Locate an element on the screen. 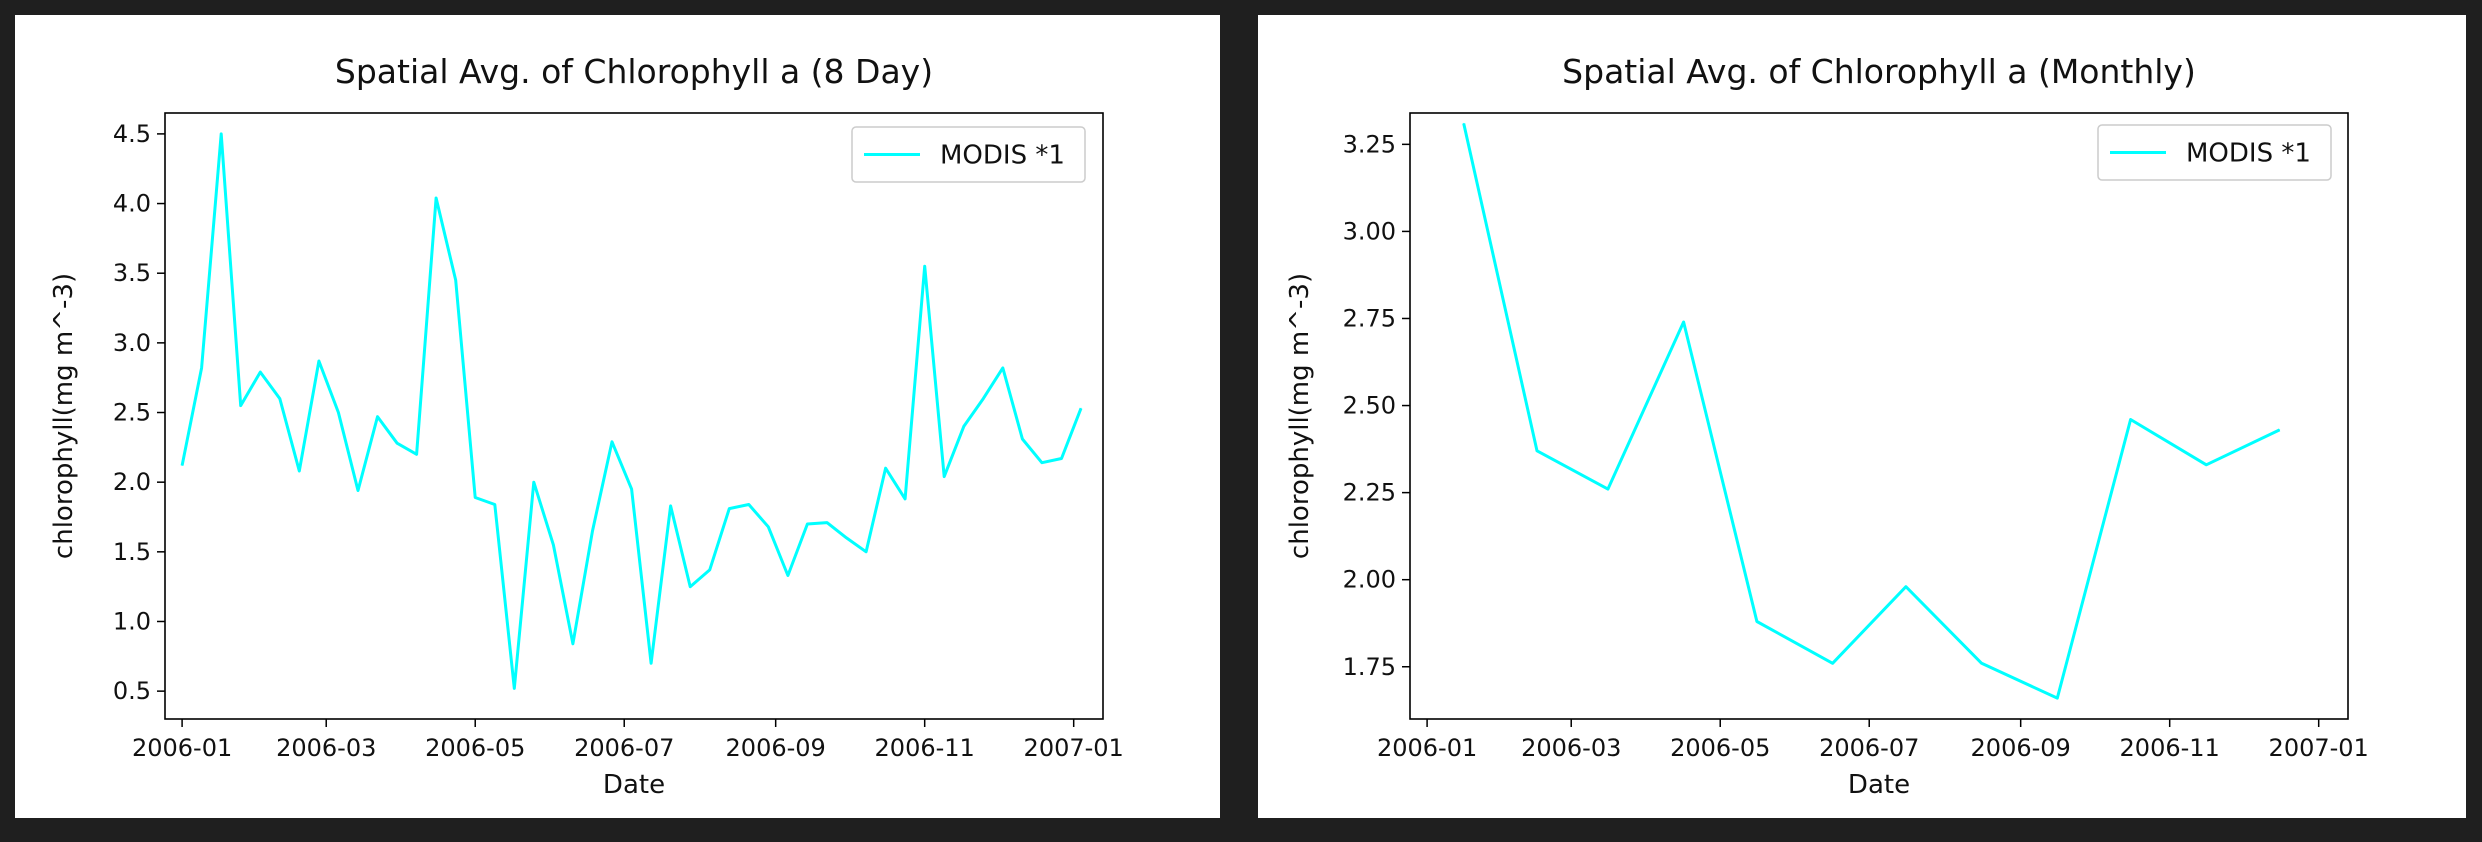  y-tick-label: 1.75 is located at coordinates (1369, 667).